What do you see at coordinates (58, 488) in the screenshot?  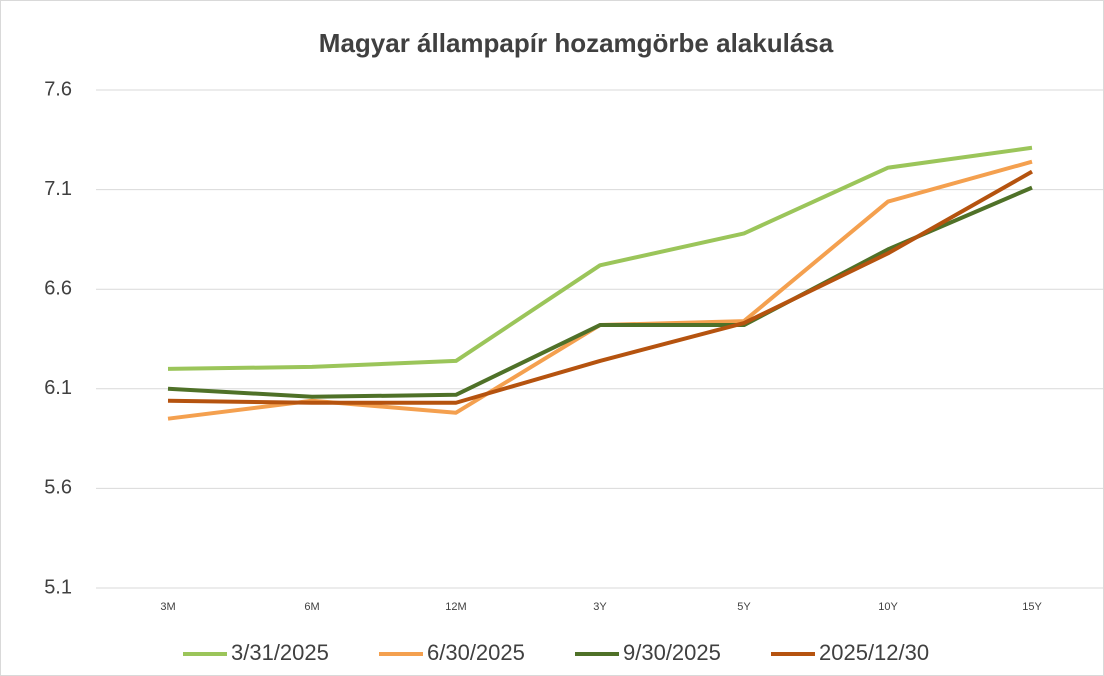 I see `y-tick-label: 5.6` at bounding box center [58, 488].